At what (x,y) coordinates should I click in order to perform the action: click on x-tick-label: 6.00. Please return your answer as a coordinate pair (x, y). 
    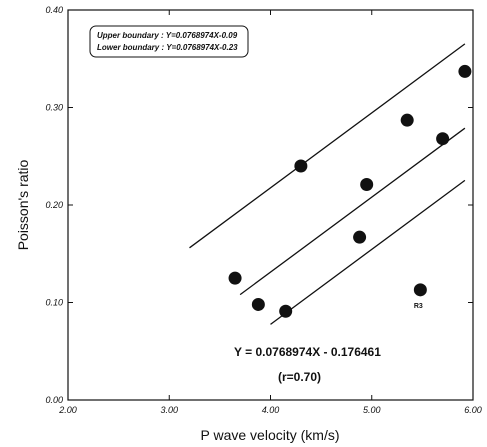
    Looking at the image, I should click on (473, 410).